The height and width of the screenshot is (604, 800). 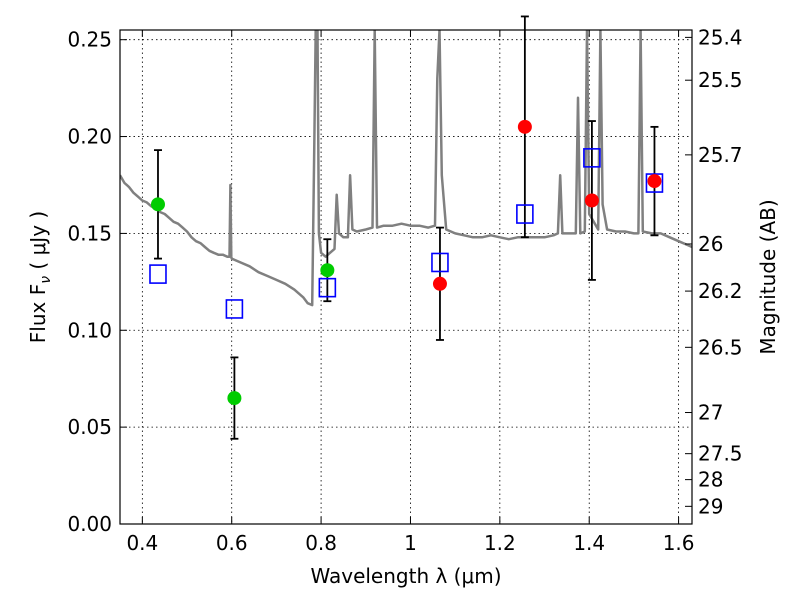 What do you see at coordinates (89, 330) in the screenshot?
I see `y-tick-label: 0.10` at bounding box center [89, 330].